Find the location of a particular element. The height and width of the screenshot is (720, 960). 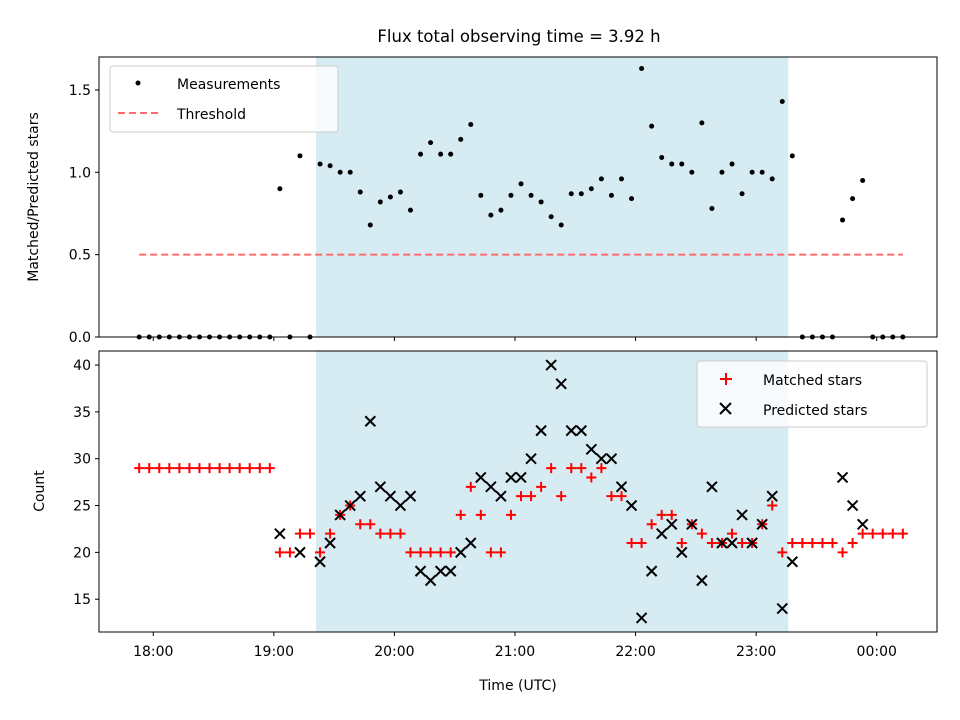

chart-title: Flux total observing time = 3.92 h is located at coordinates (518, 36).